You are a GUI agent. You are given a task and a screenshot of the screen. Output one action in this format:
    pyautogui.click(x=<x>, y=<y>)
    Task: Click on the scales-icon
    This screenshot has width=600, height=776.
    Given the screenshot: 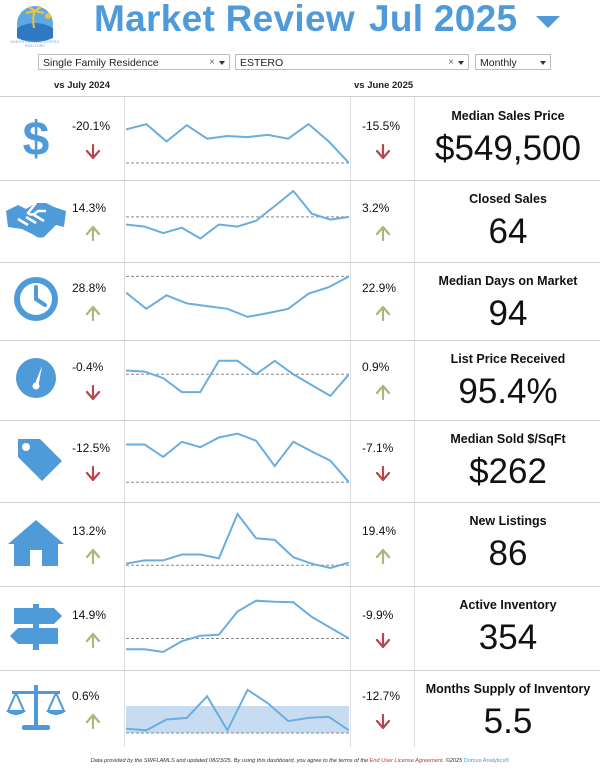 What is the action you would take?
    pyautogui.click(x=36, y=707)
    